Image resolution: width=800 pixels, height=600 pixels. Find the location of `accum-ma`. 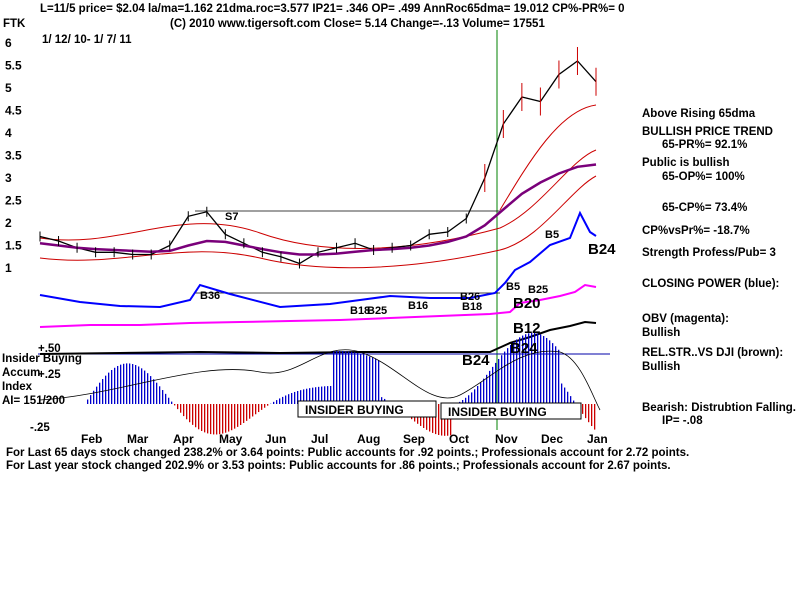

accum-ma is located at coordinates (320, 380).